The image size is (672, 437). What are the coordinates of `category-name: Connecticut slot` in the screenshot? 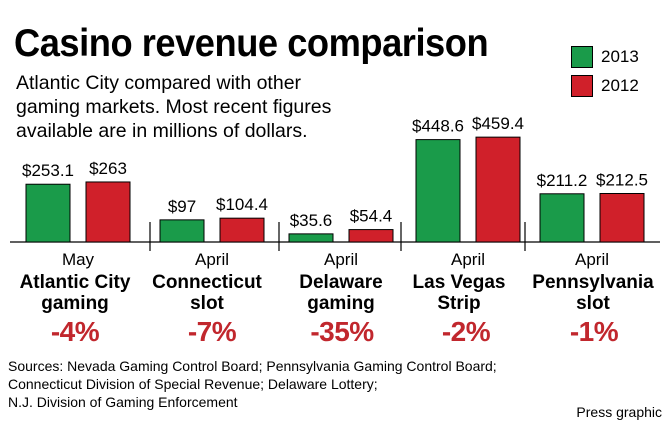 It's located at (207, 293).